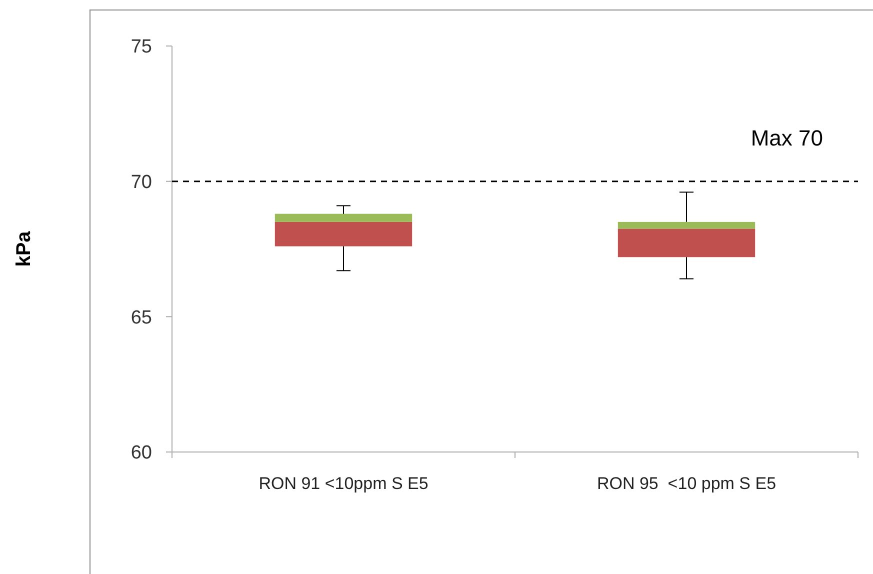 The width and height of the screenshot is (873, 574). I want to click on y-tick-label: 60, so click(141, 453).